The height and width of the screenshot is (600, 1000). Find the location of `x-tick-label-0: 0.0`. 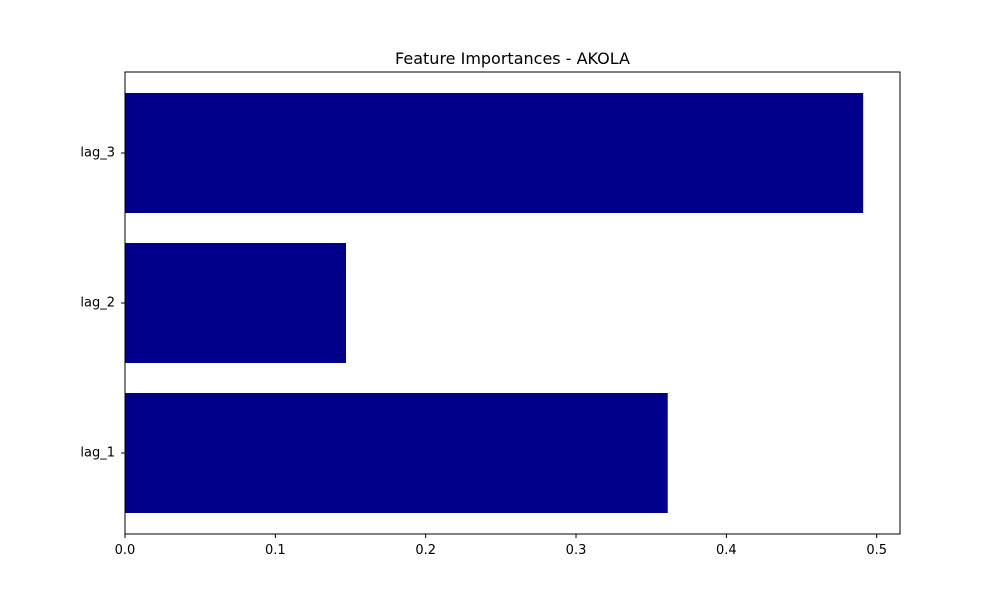

x-tick-label-0: 0.0 is located at coordinates (125, 550).